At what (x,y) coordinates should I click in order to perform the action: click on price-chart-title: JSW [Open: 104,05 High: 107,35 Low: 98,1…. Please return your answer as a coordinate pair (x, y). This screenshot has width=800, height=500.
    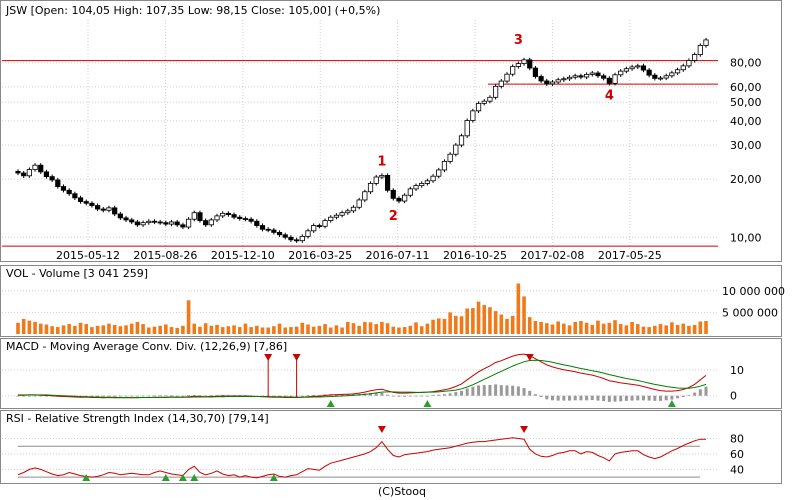
    Looking at the image, I should click on (192, 10).